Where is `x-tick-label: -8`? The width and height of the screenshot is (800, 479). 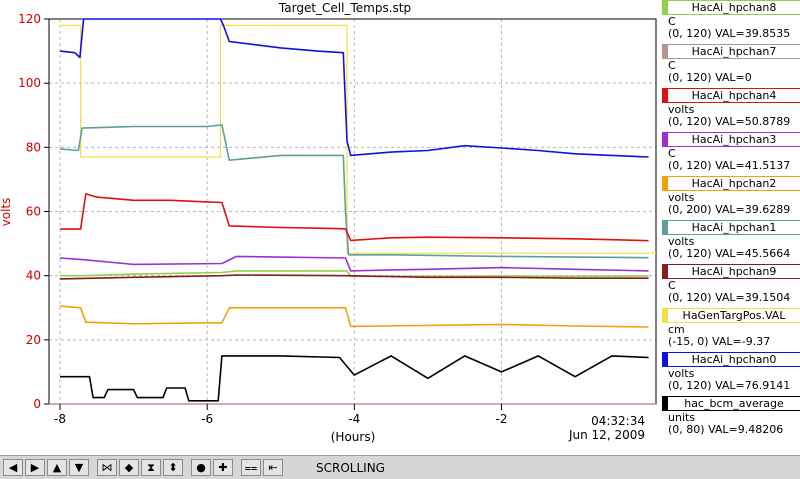
x-tick-label: -8 is located at coordinates (60, 419).